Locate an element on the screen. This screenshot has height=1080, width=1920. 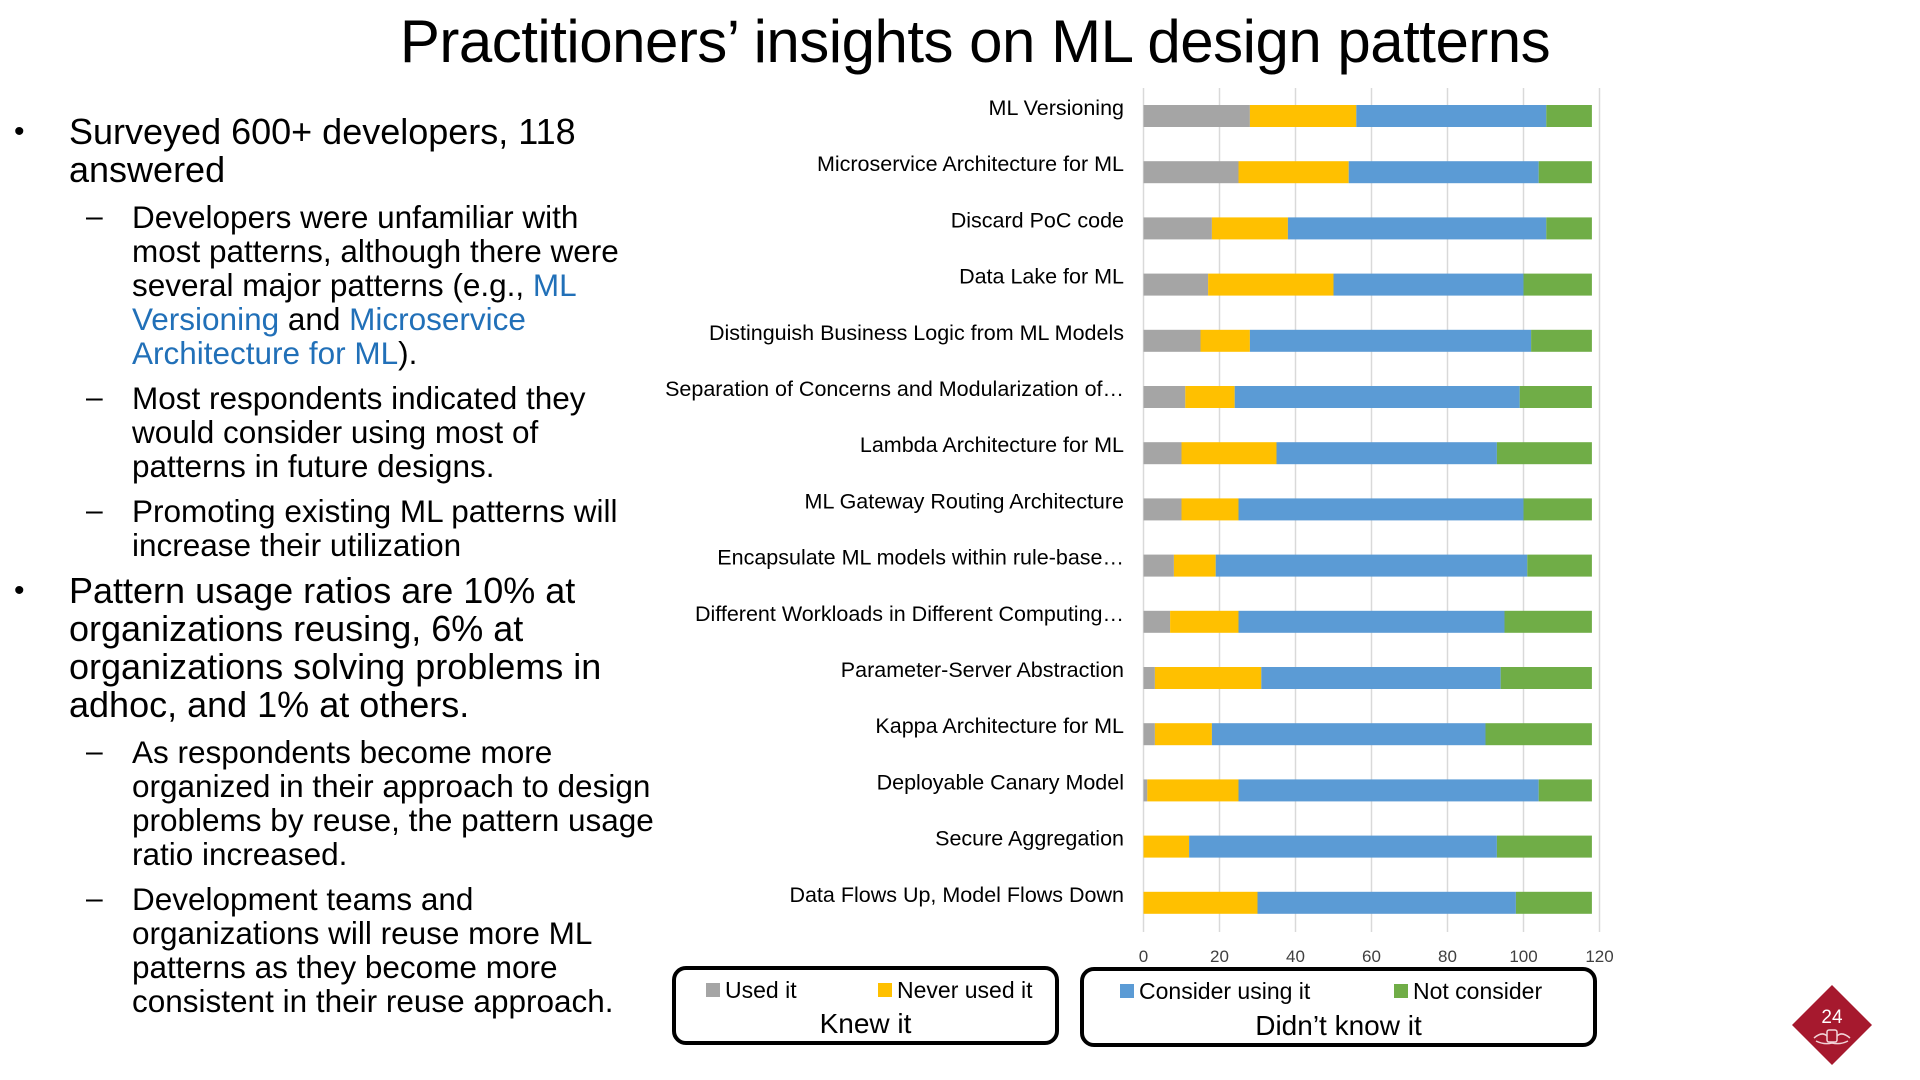
x-tick-label: 0 is located at coordinates (1143, 956).